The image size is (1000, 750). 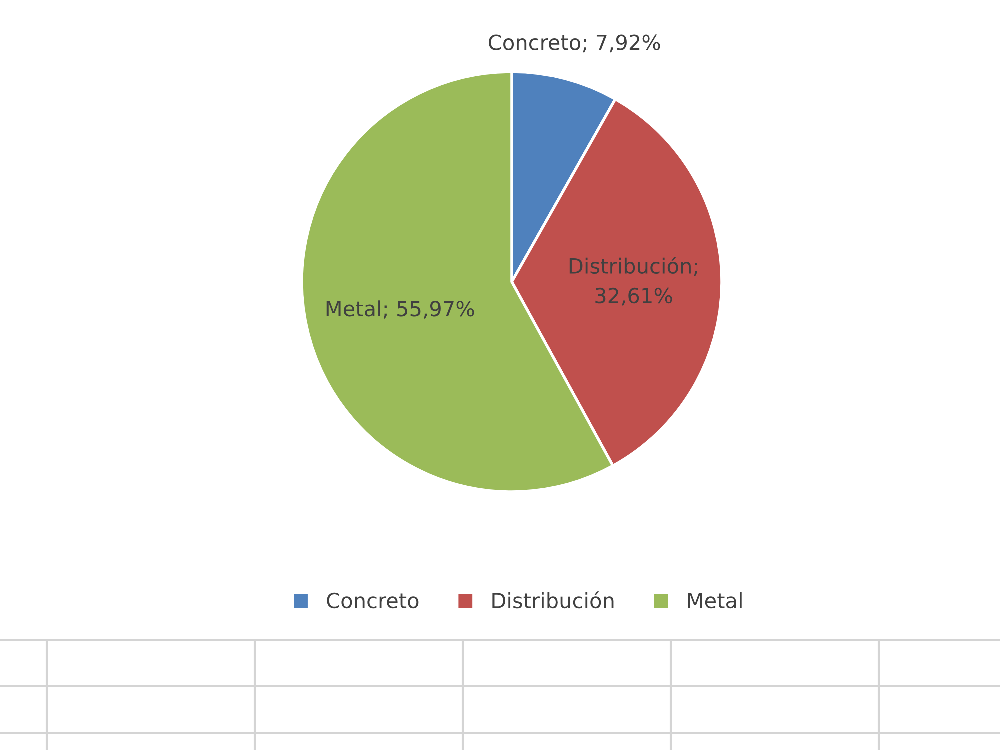 I want to click on legend-label: Concreto, so click(x=373, y=600).